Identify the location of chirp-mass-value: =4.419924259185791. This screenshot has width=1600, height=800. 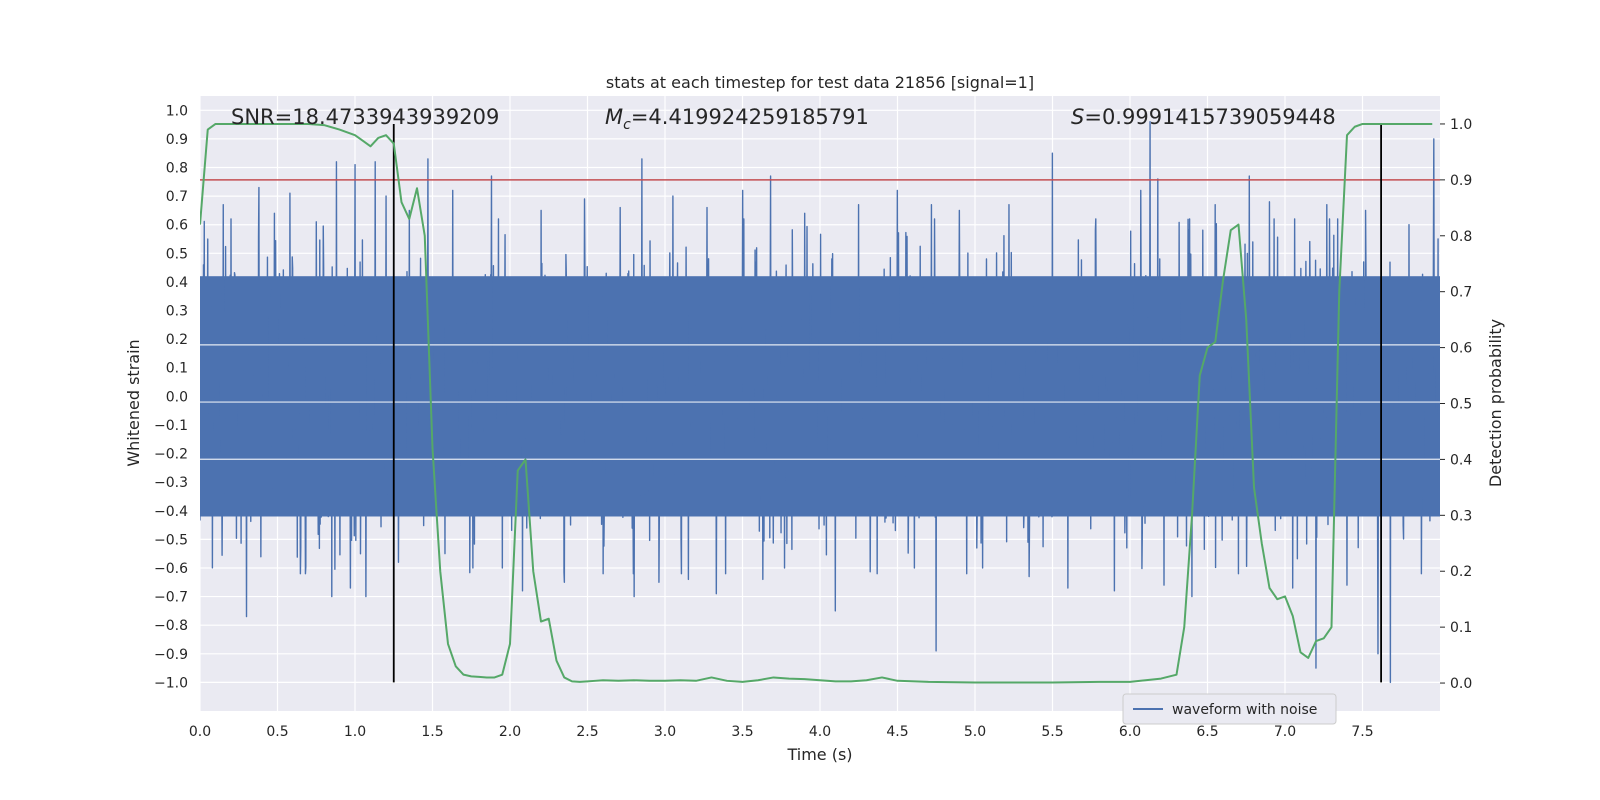
(750, 117).